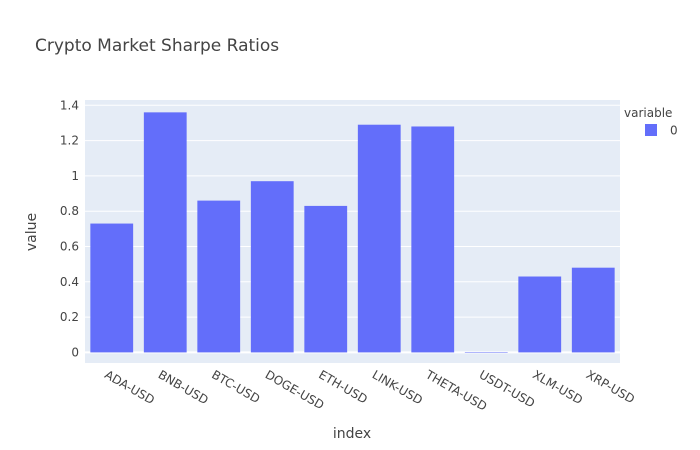  Describe the element at coordinates (69, 228) in the screenshot. I see `y-axis-ticks: 0 0.2 0.4 0.6 0.8 1 1.2 1.4` at that location.